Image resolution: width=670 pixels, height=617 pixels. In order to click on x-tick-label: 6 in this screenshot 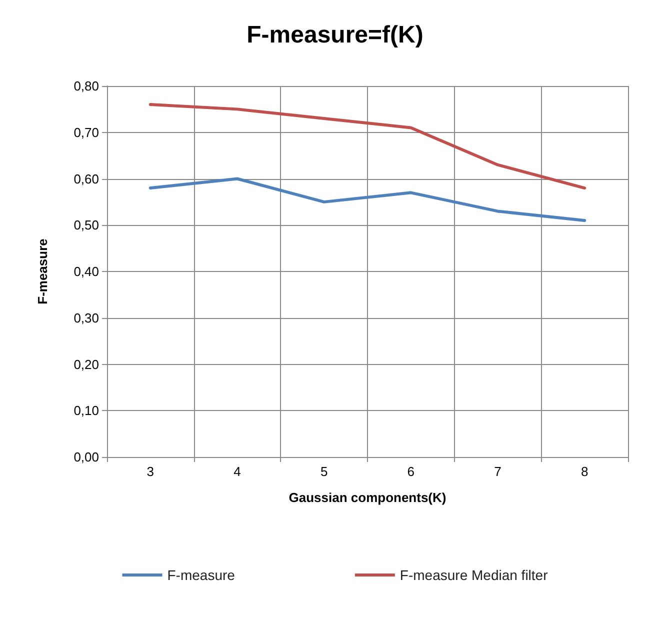, I will do `click(411, 471)`.